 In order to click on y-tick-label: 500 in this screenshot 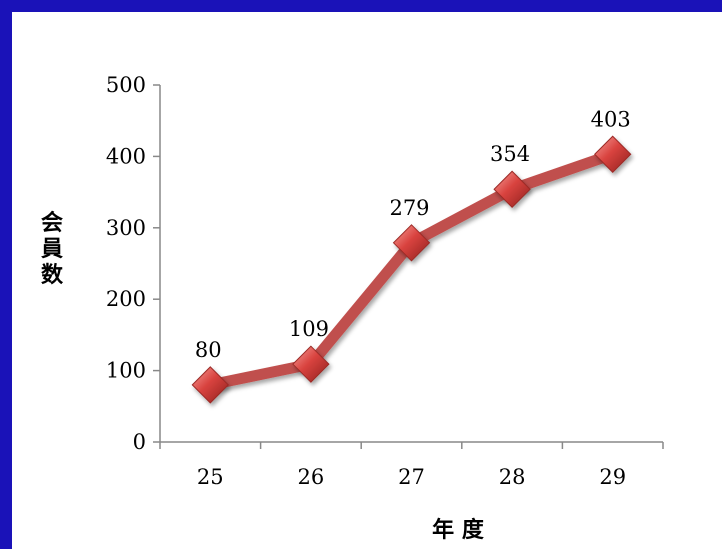, I will do `click(126, 85)`.